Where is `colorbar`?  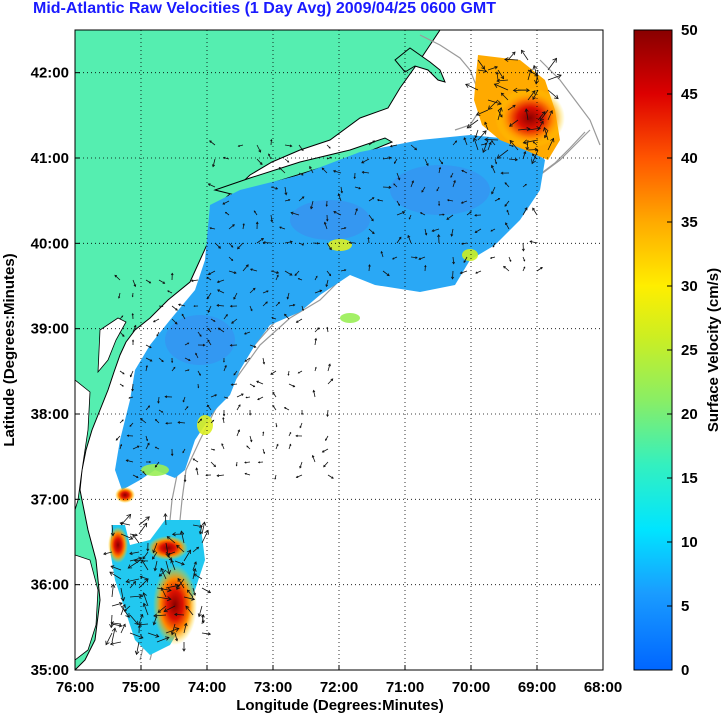
colorbar is located at coordinates (653, 350).